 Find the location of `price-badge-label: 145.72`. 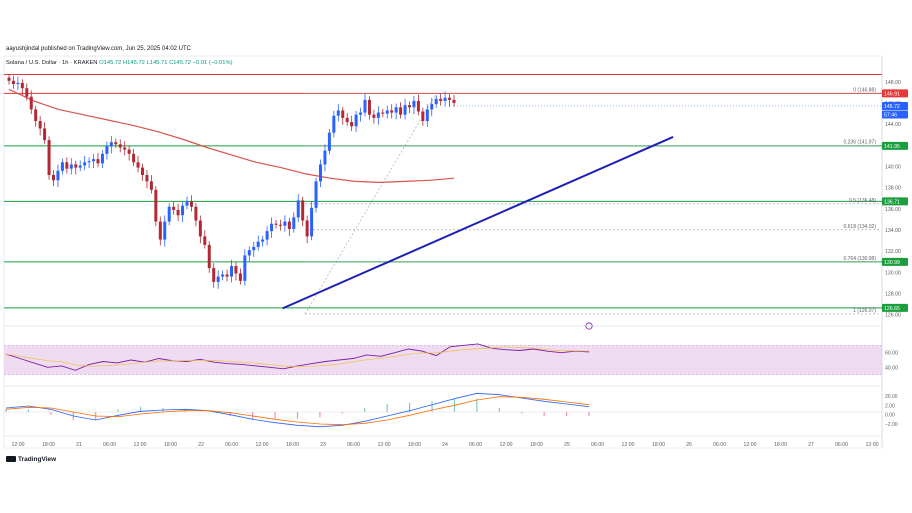

price-badge-label: 145.72 is located at coordinates (892, 107).